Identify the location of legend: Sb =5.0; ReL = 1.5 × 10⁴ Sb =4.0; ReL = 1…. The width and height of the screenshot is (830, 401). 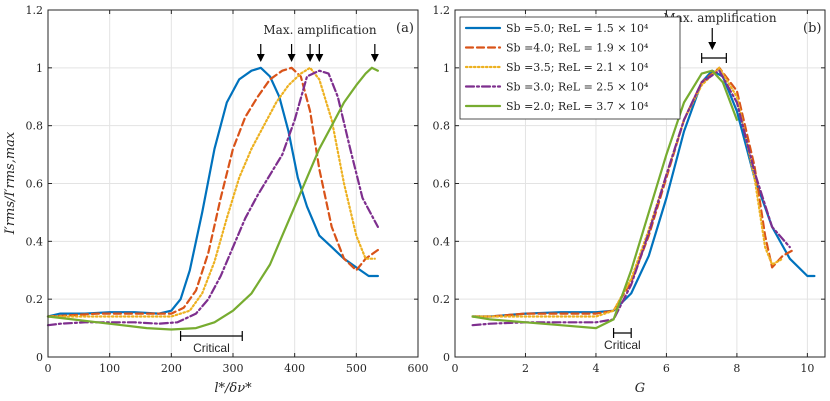
(570, 68).